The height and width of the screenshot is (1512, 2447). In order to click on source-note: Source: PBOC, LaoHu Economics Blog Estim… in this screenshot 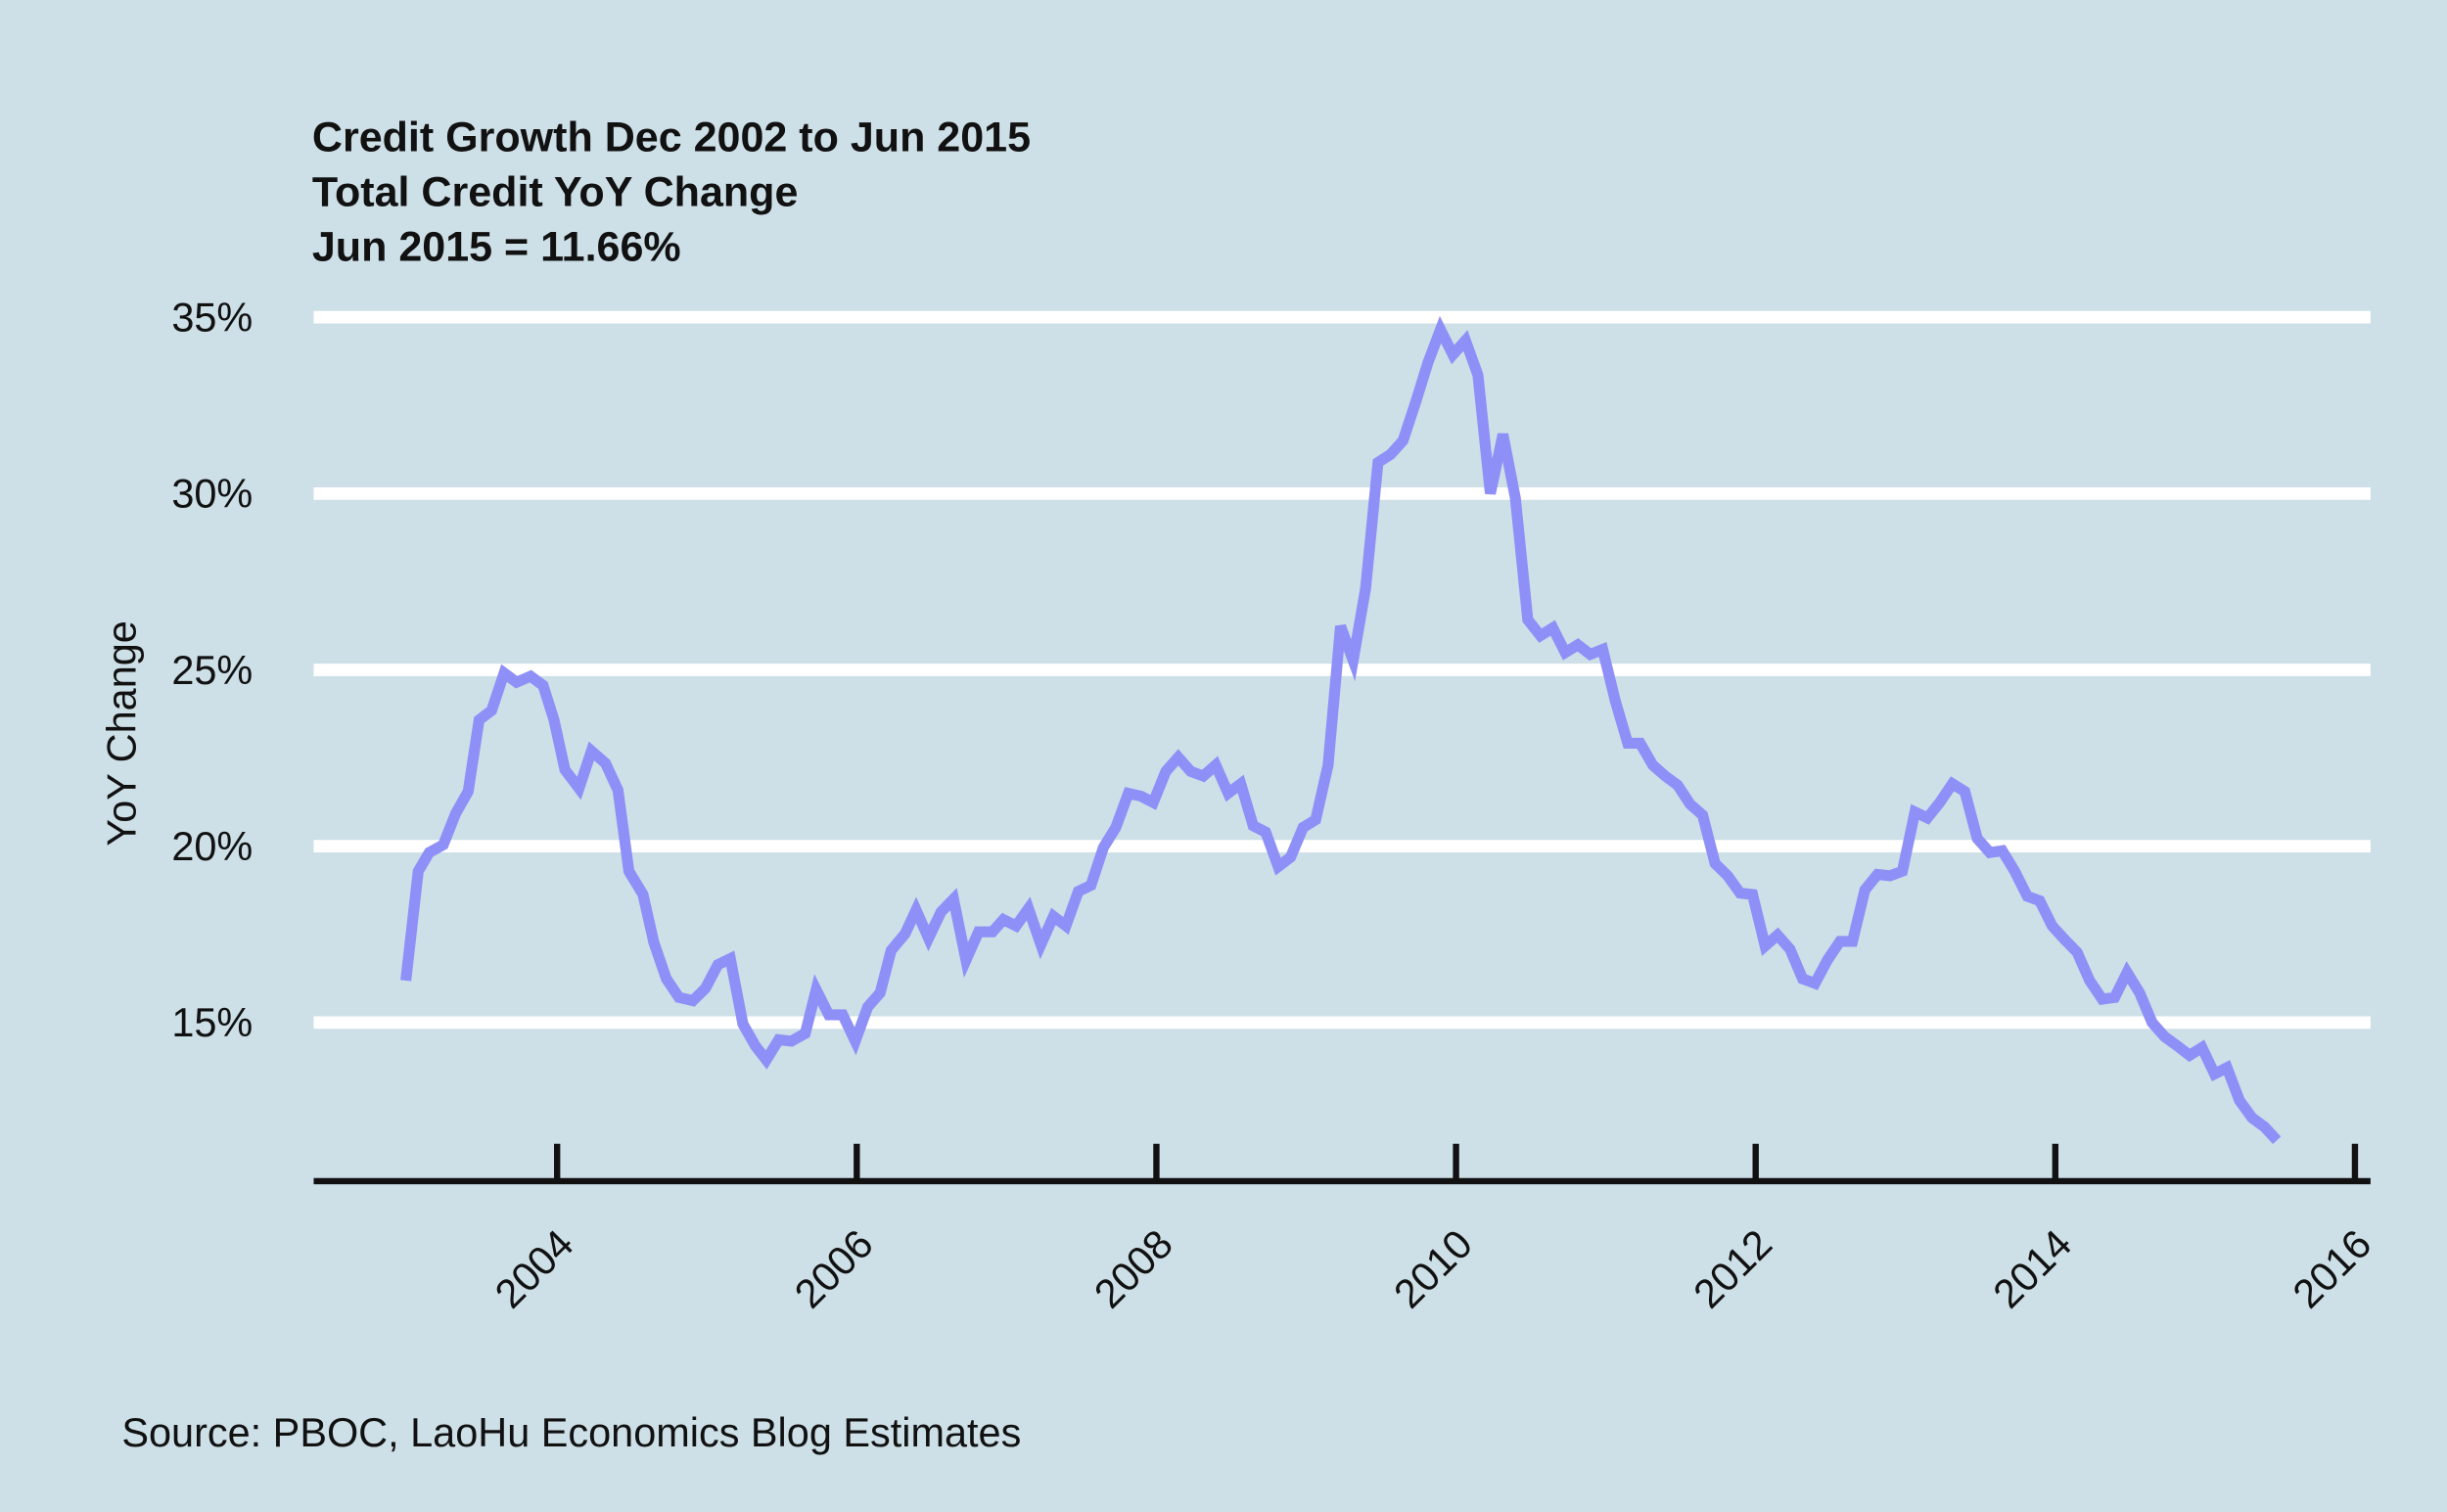, I will do `click(571, 1432)`.